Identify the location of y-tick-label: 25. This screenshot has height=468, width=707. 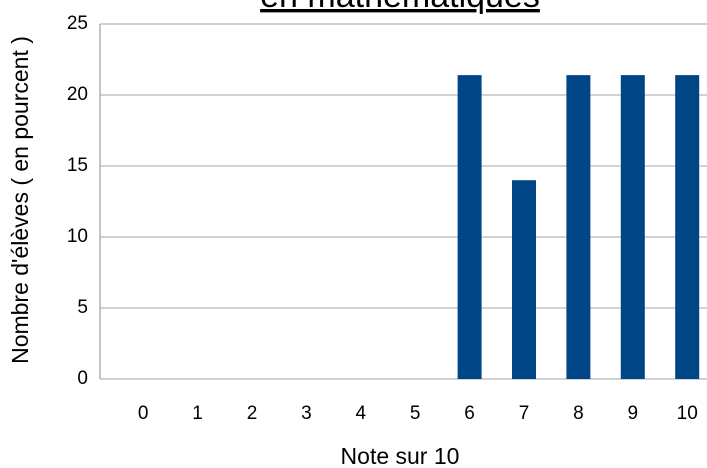
(77, 23).